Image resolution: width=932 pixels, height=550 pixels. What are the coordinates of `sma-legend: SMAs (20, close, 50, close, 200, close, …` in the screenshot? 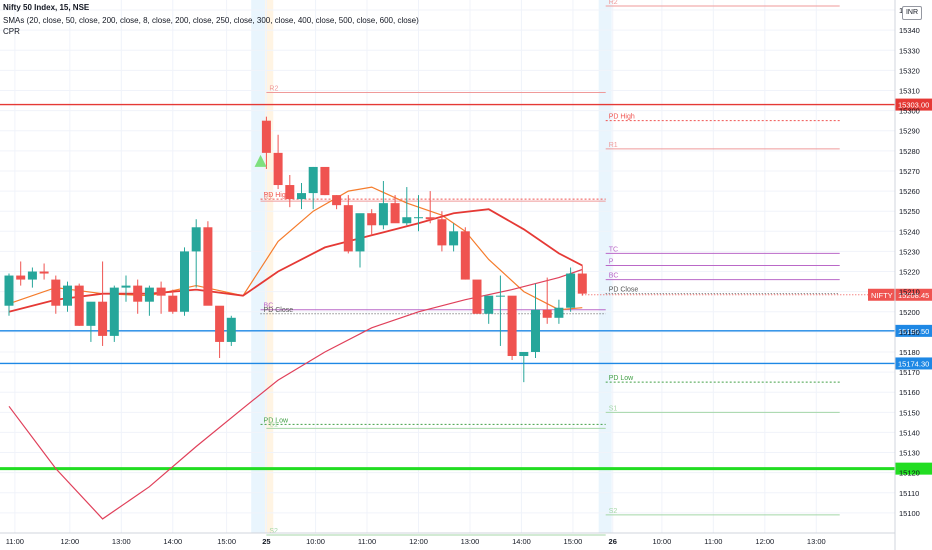 It's located at (211, 20).